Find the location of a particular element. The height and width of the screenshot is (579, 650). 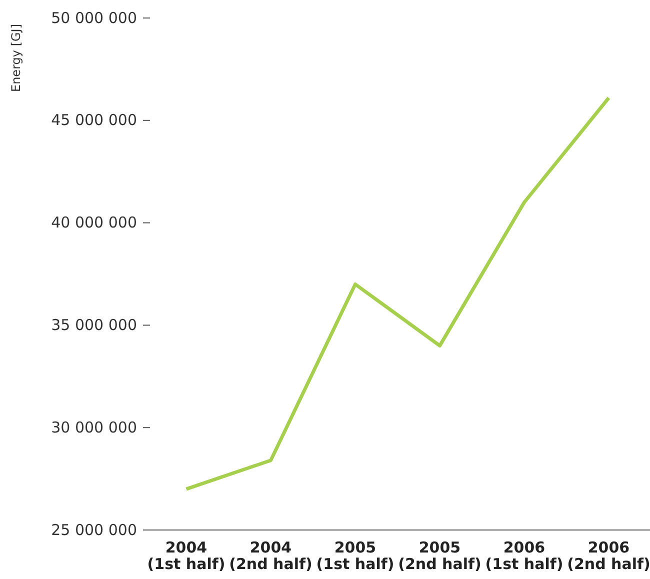

x-tick-label: 2005 (1st half) is located at coordinates (355, 556).